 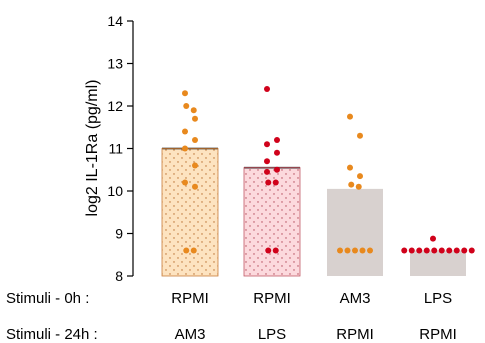 What do you see at coordinates (115, 149) in the screenshot?
I see `y-tick-label: 11` at bounding box center [115, 149].